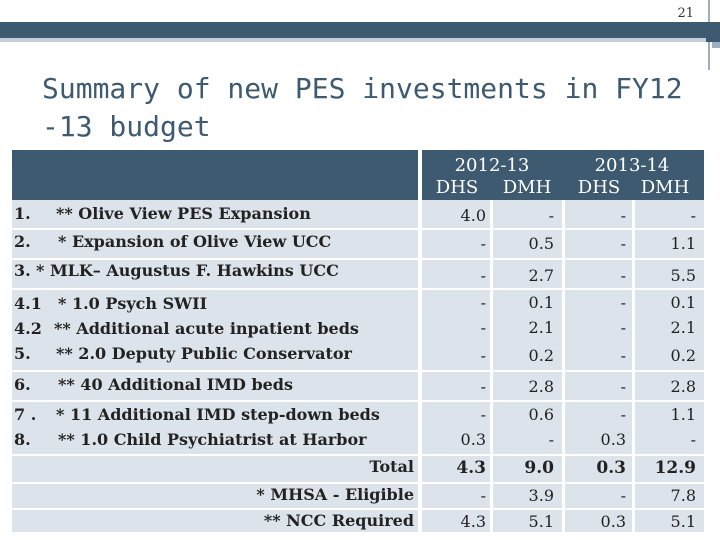 The image size is (720, 540). Describe the element at coordinates (195, 241) in the screenshot. I see `item-label: * Expansion of Olive View UCC` at that location.